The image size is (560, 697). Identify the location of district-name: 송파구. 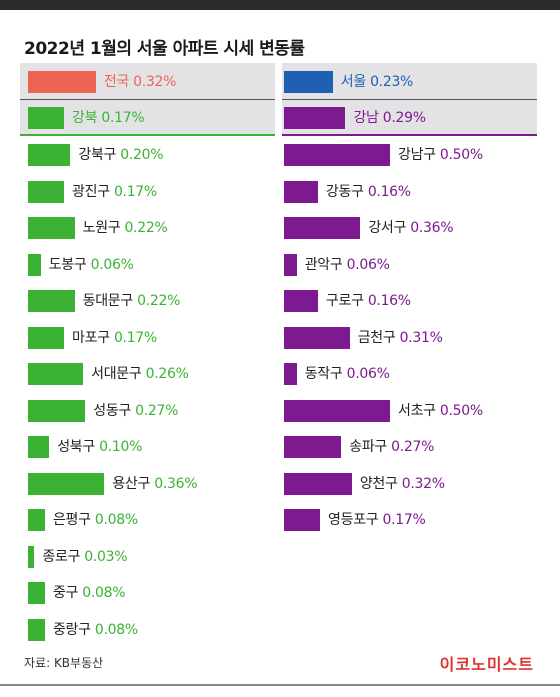
(368, 447).